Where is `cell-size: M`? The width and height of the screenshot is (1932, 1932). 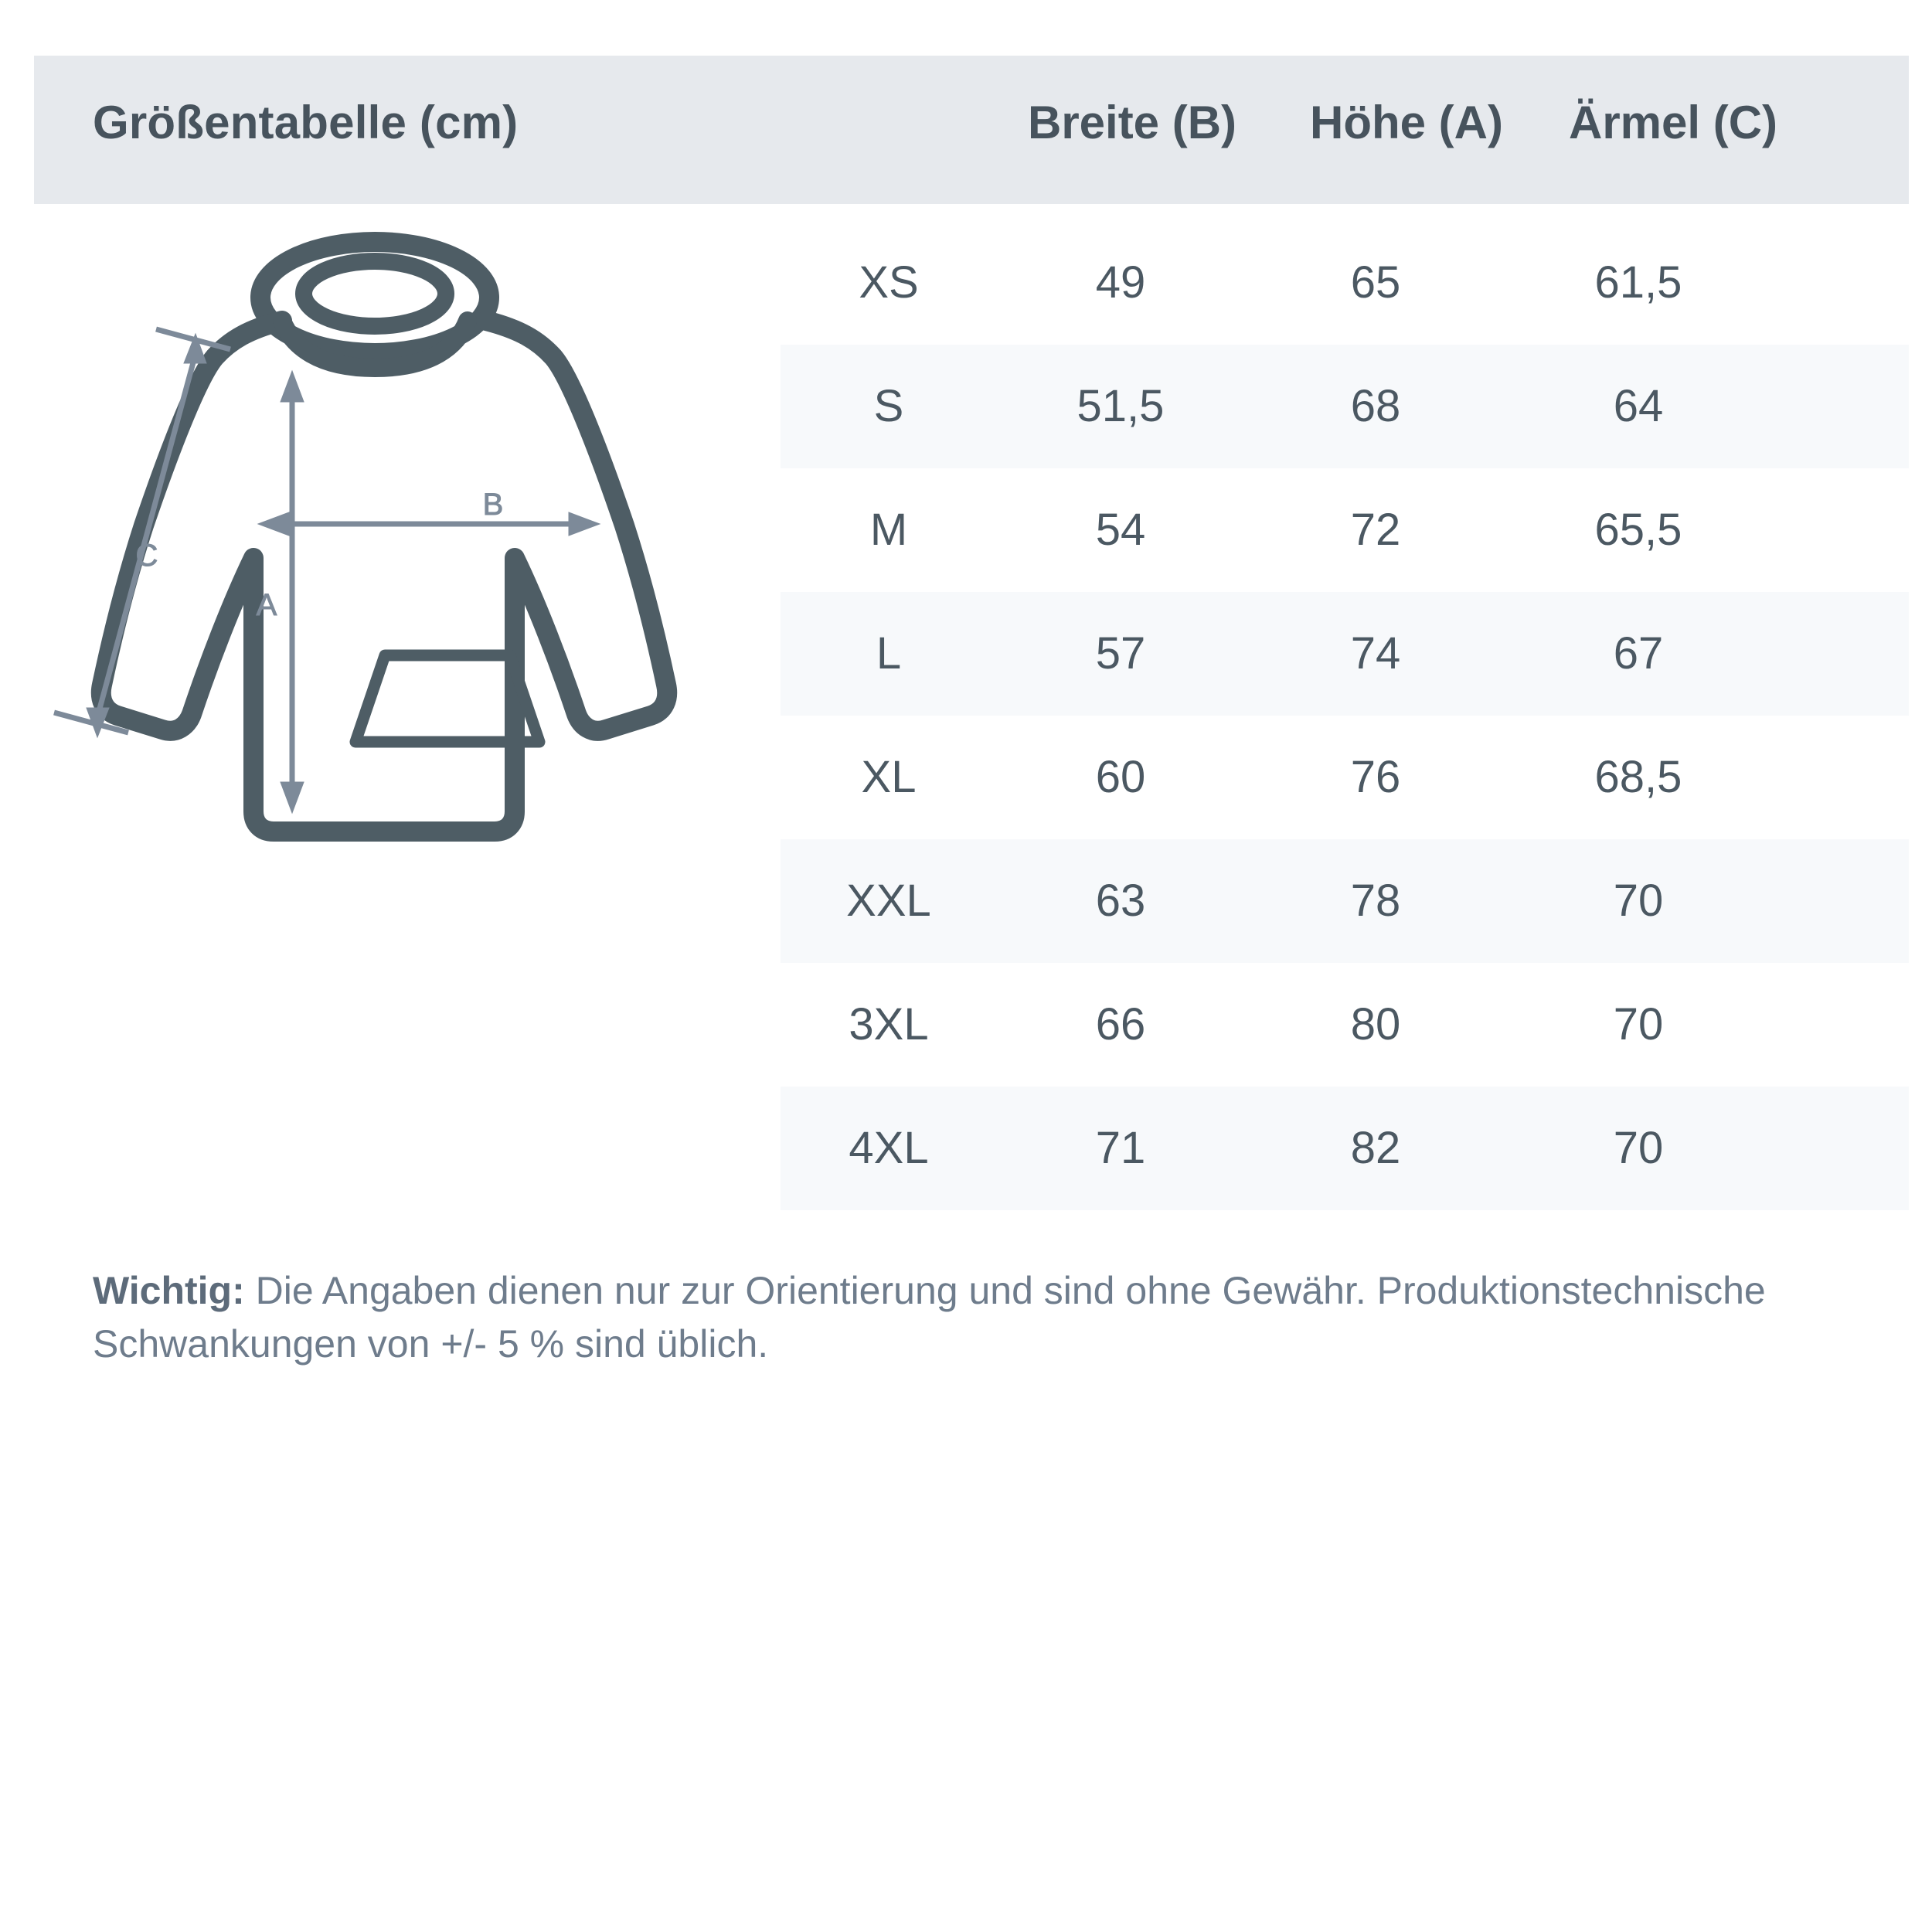 cell-size: M is located at coordinates (889, 530).